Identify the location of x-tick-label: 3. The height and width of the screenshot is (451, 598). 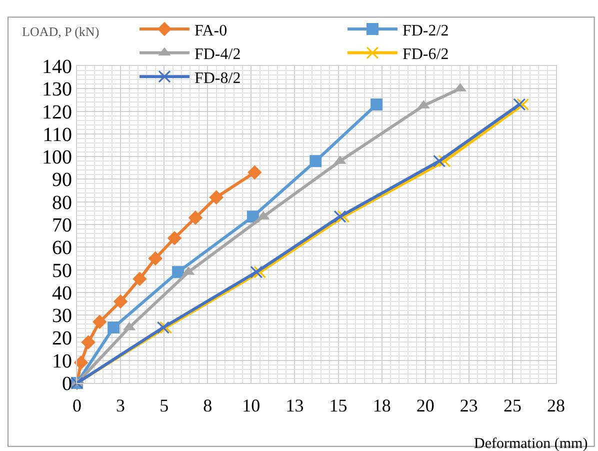
(121, 406).